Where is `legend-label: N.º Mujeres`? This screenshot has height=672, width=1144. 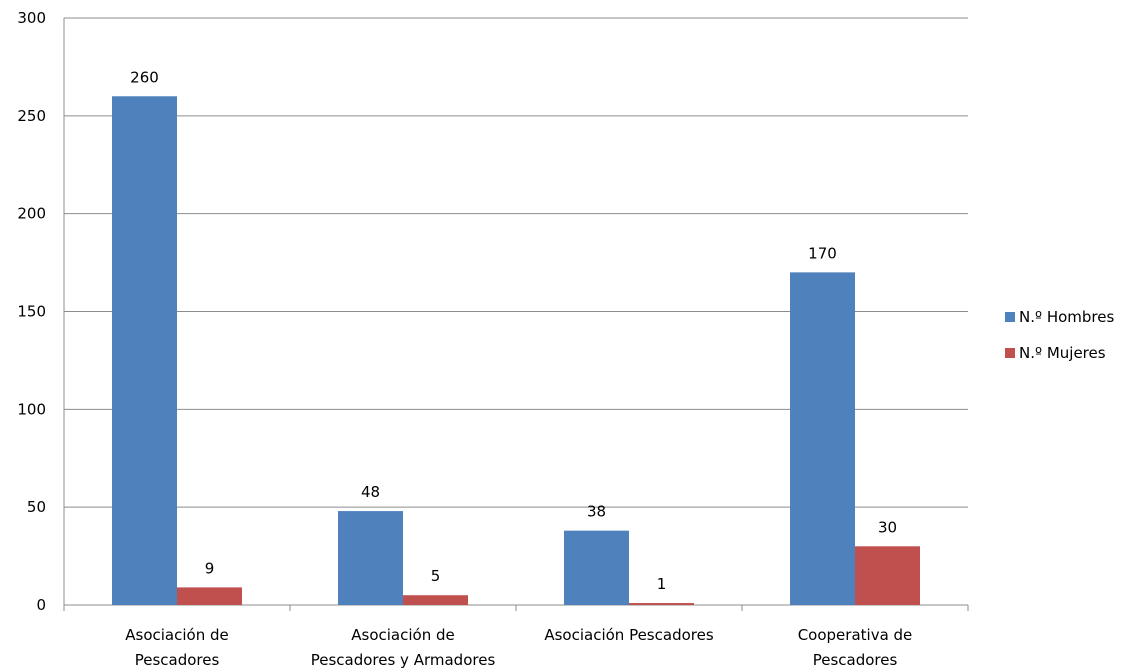
legend-label: N.º Mujeres is located at coordinates (1062, 353).